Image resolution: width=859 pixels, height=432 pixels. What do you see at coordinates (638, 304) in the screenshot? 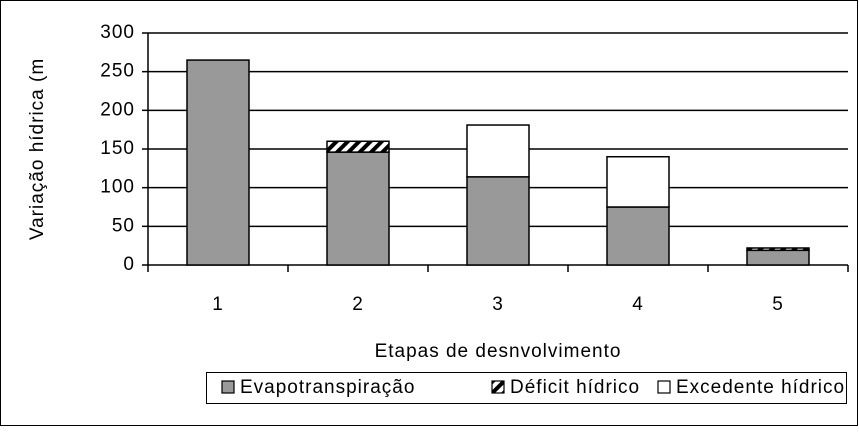
I see `x-tick-label: 4` at bounding box center [638, 304].